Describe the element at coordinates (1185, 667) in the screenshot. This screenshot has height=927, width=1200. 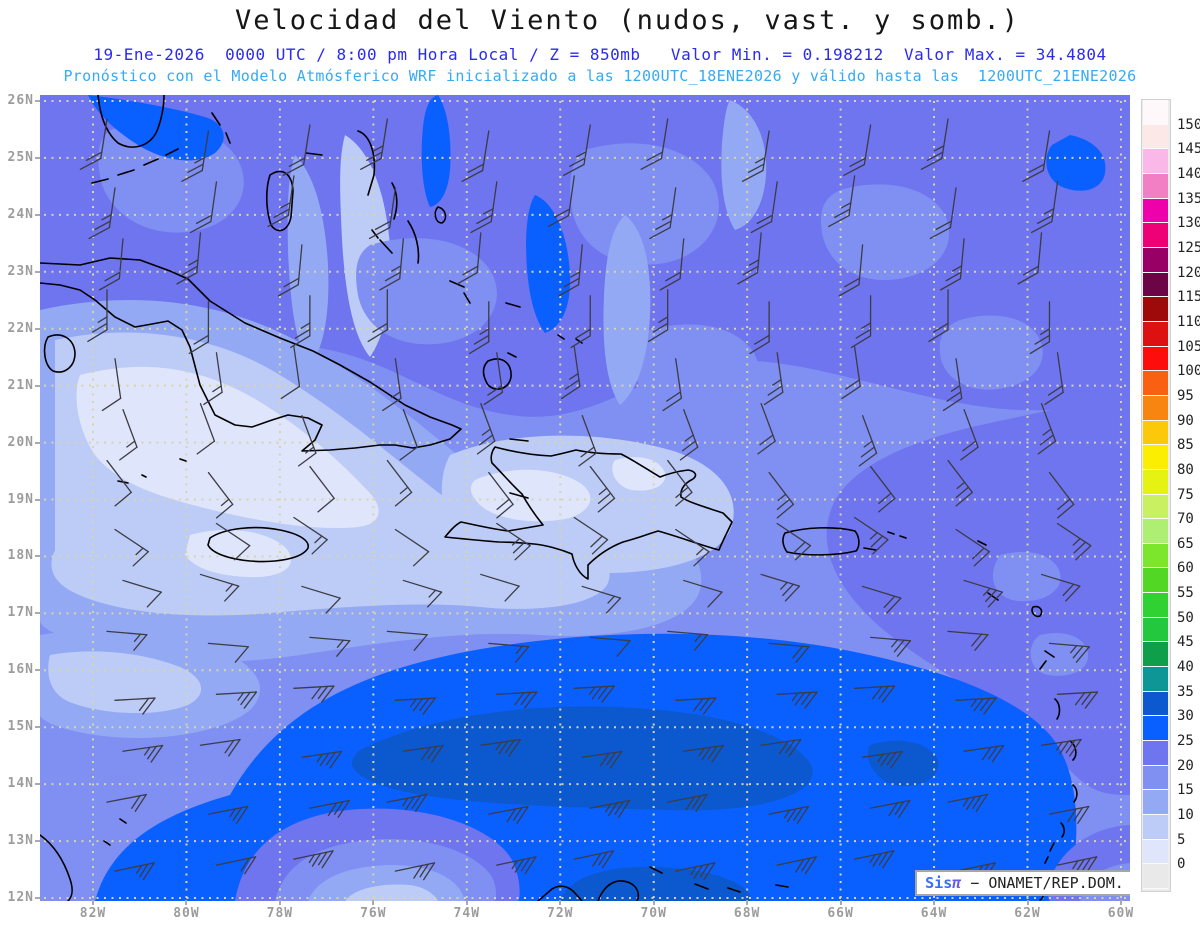
I see `colorbar-tick-label: 40` at that location.